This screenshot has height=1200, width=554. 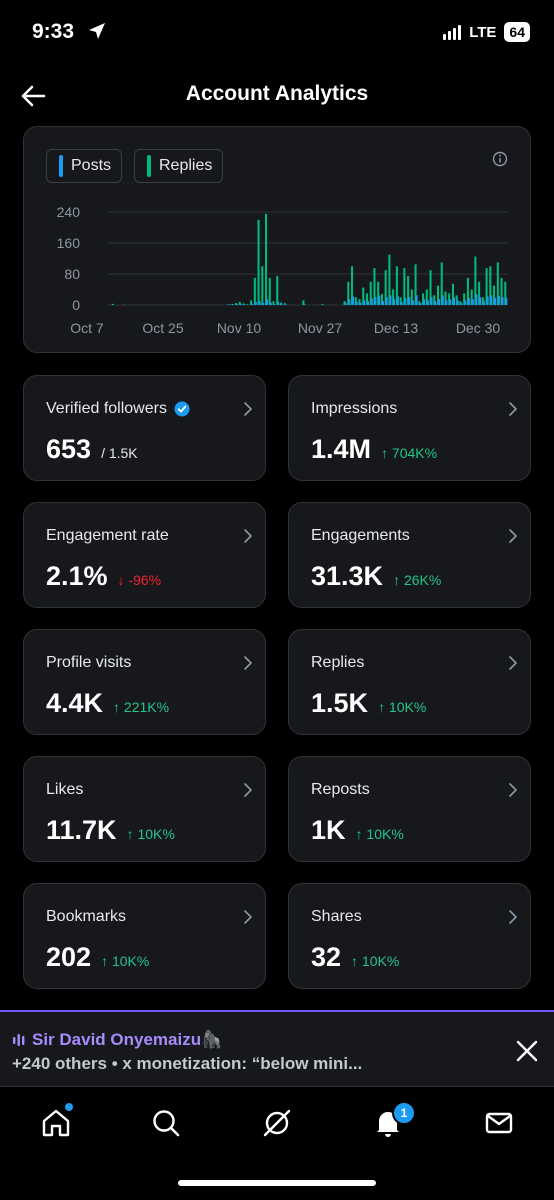 I want to click on metric-label-text: Likes, so click(x=64, y=790).